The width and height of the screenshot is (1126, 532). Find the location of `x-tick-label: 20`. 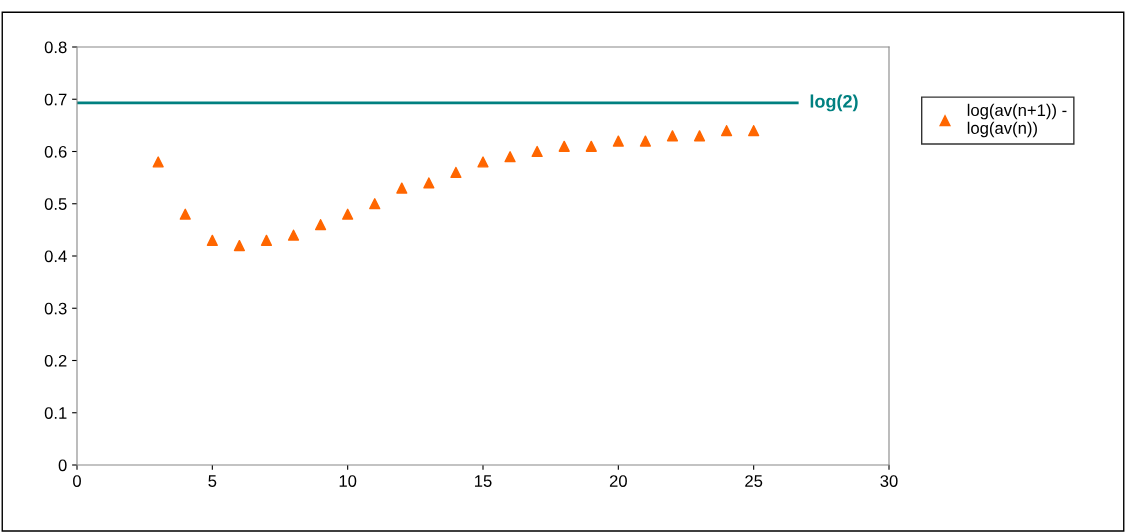

x-tick-label: 20 is located at coordinates (618, 481).